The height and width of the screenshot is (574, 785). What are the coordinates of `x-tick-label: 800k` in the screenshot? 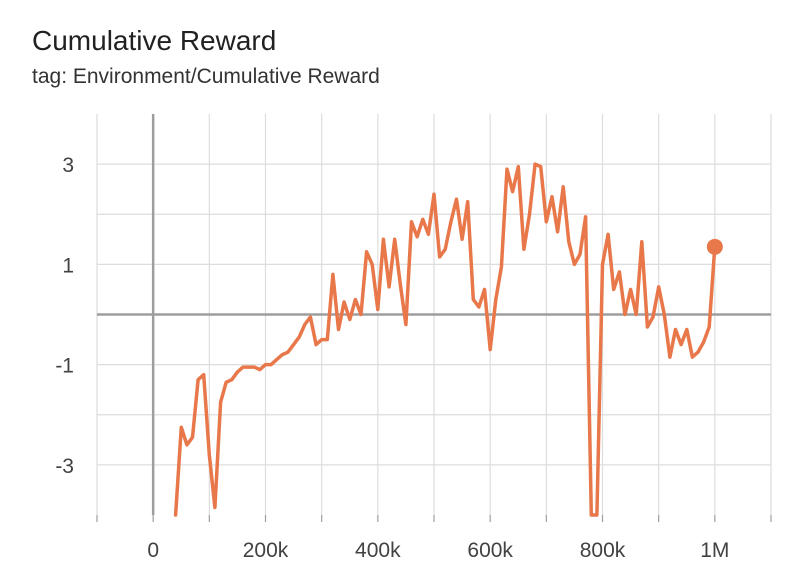 It's located at (603, 550).